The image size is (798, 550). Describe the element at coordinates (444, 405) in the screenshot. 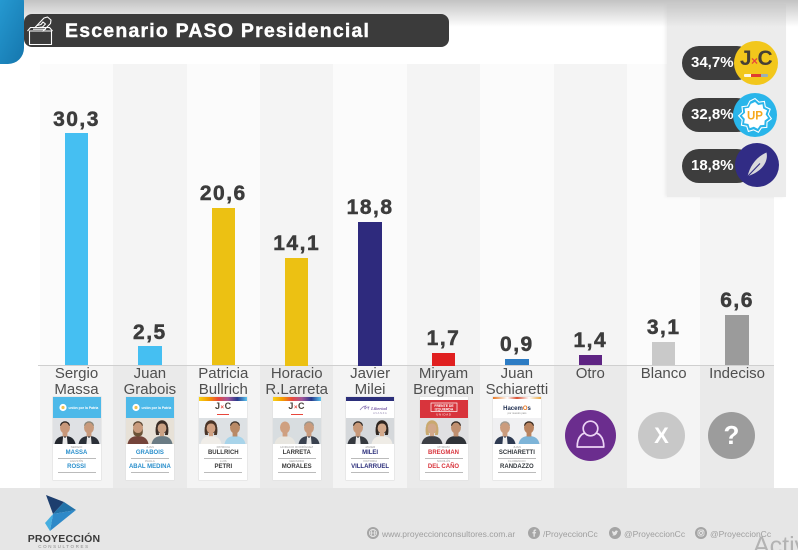

I see `svg-text: FRENTE DE` at that location.